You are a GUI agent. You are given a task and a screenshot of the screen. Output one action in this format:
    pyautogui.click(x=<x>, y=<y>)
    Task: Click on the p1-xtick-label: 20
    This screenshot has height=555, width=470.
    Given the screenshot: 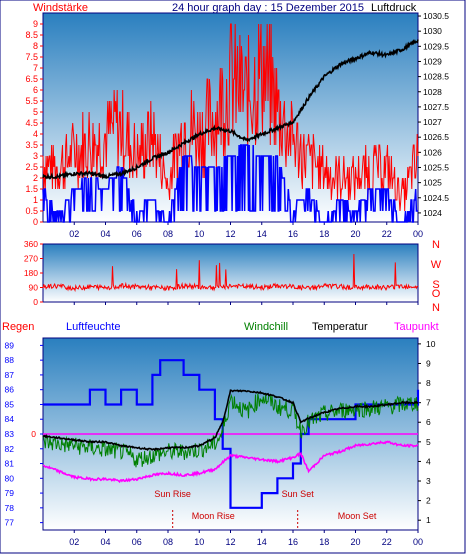 What is the action you would take?
    pyautogui.click(x=355, y=234)
    